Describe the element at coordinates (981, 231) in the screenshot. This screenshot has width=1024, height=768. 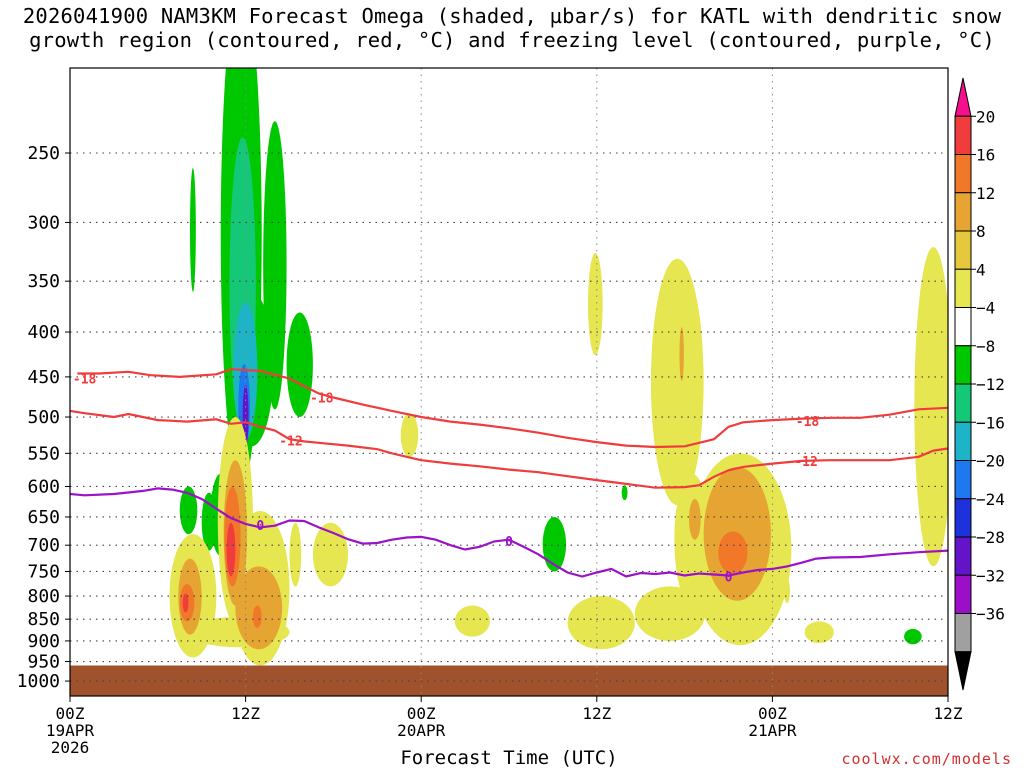
I see `colorbar-label-3: 8` at that location.